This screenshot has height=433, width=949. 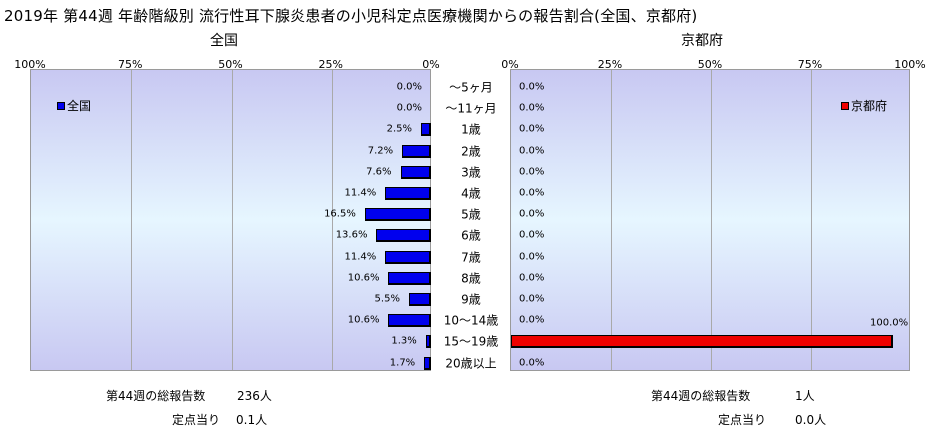 What do you see at coordinates (844, 105) in the screenshot?
I see `kyoto-legend-swatch` at bounding box center [844, 105].